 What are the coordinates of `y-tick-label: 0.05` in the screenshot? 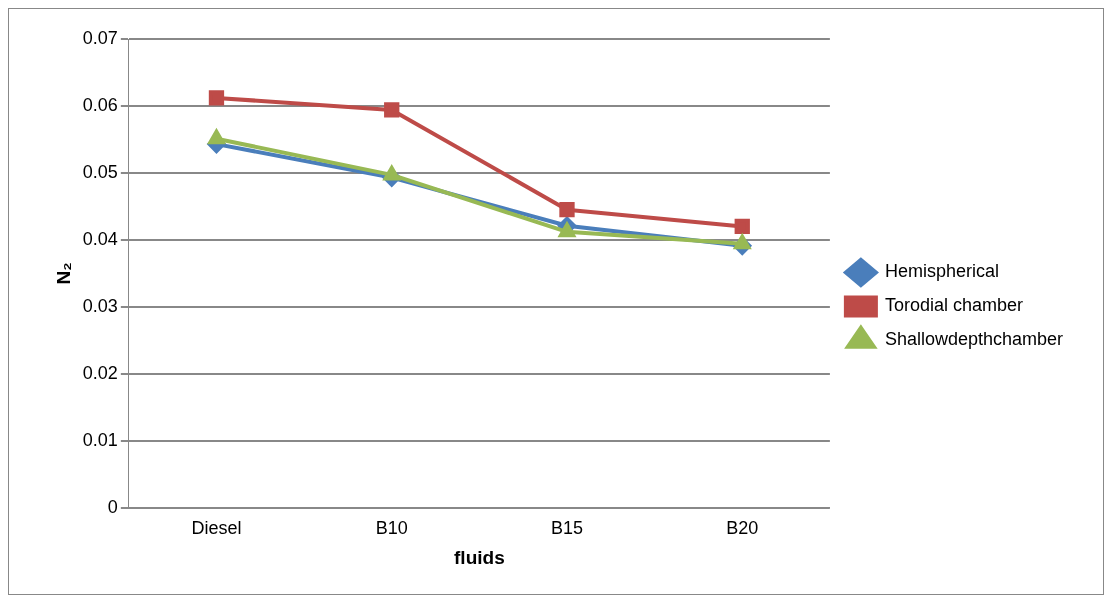 It's located at (100, 171).